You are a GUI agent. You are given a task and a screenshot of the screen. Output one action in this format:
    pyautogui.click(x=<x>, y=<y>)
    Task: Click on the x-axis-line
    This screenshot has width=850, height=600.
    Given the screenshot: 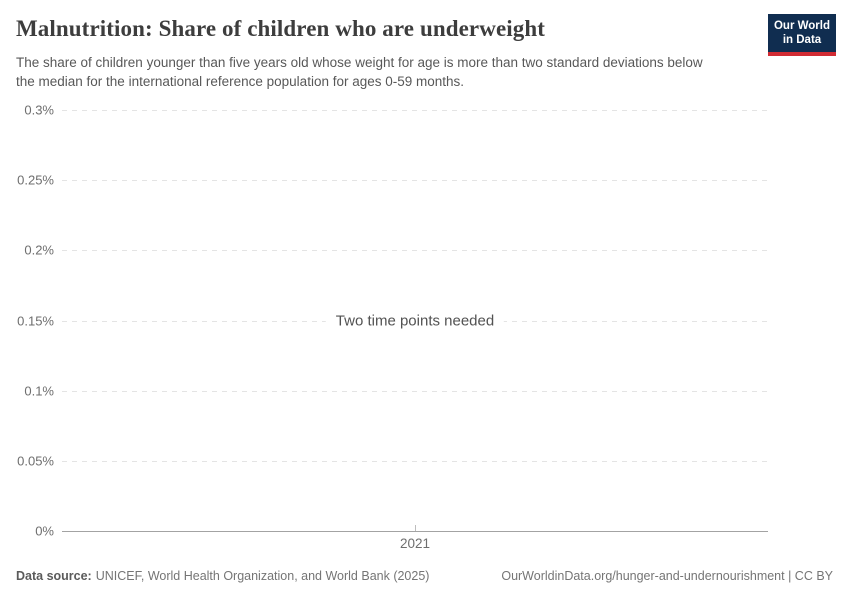 What is the action you would take?
    pyautogui.click(x=415, y=531)
    